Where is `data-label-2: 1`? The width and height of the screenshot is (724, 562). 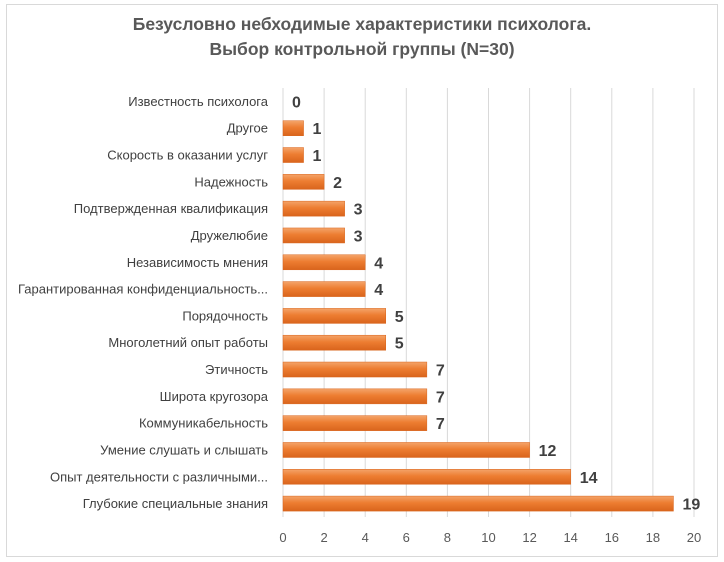
data-label-2: 1 is located at coordinates (317, 156).